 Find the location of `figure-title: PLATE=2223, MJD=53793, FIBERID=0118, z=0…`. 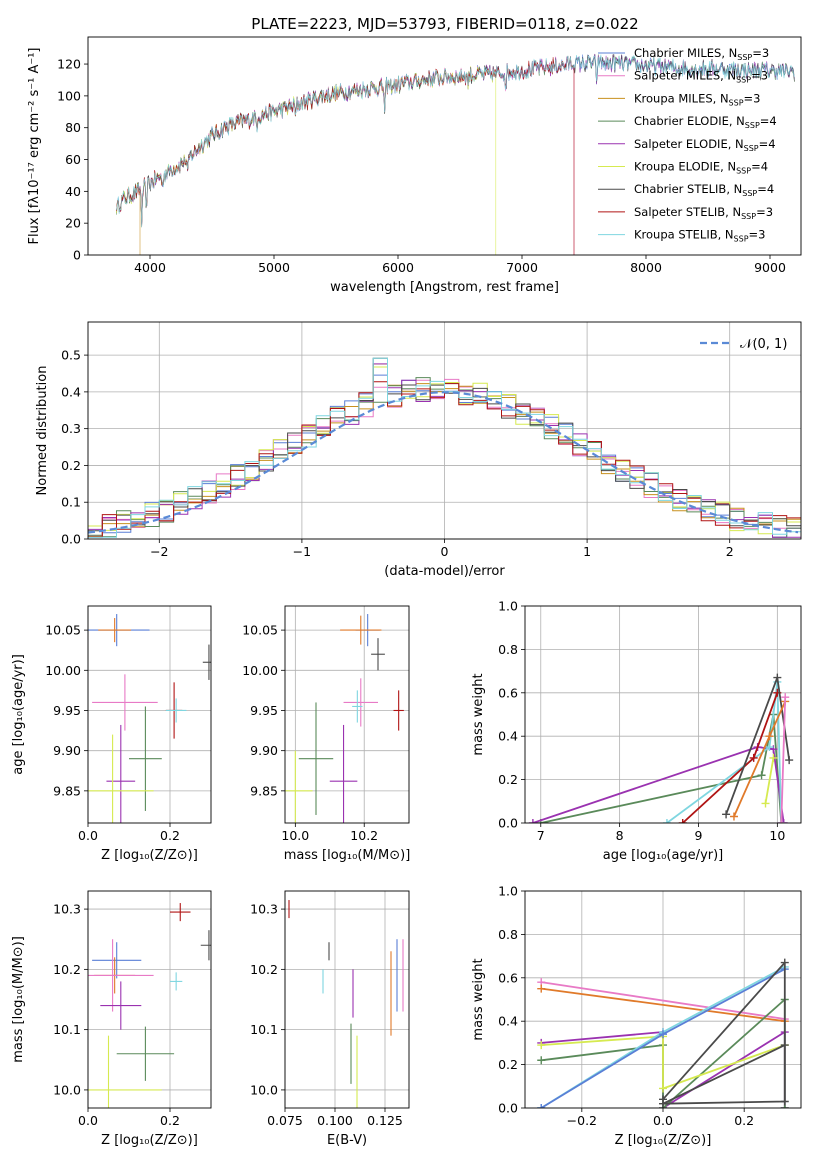

figure-title: PLATE=2223, MJD=53793, FIBERID=0118, z=0… is located at coordinates (444, 24).